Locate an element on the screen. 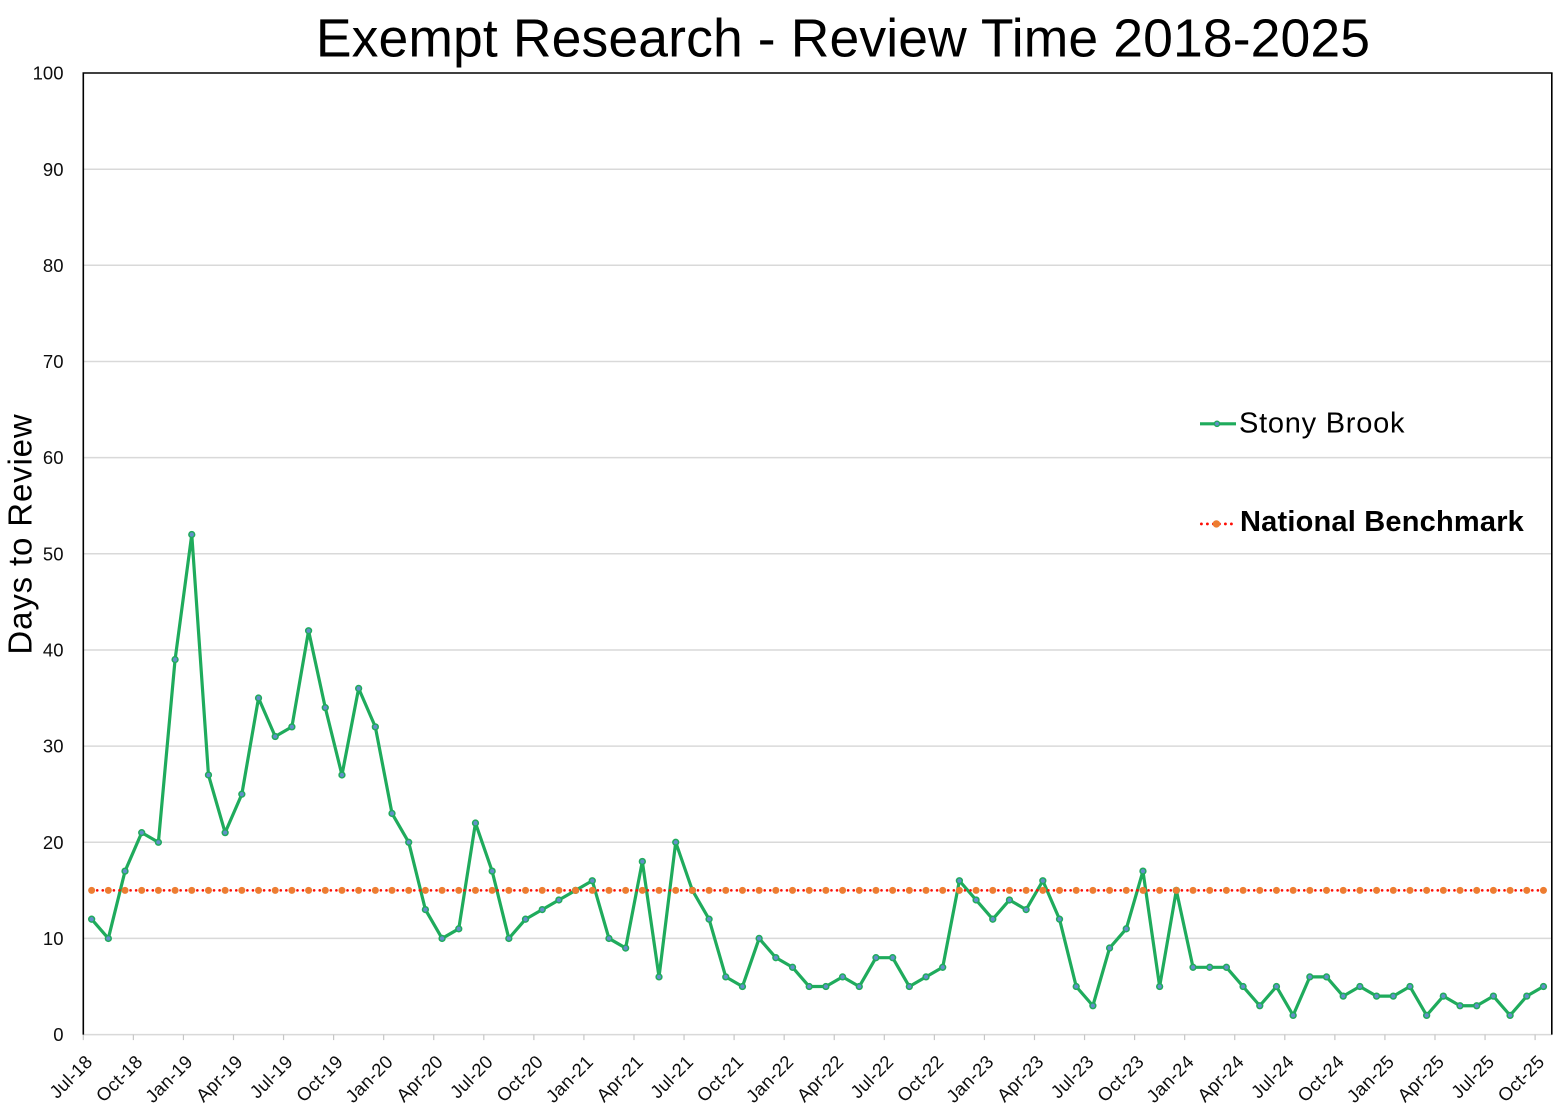 The width and height of the screenshot is (1564, 1120). svg-text: 60 is located at coordinates (53, 457).